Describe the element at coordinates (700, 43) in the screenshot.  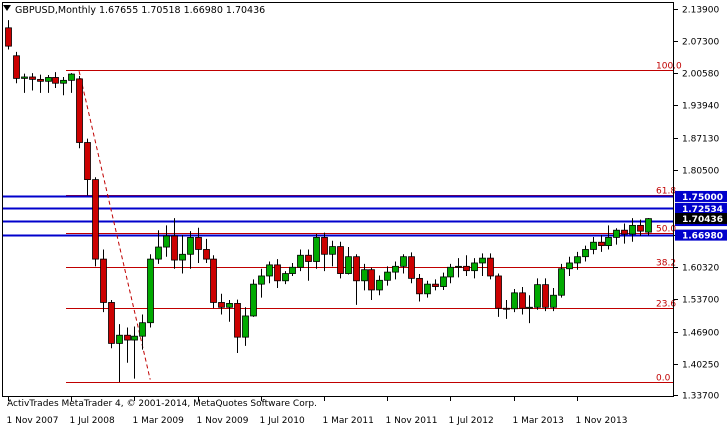
I see `price-axis-label: 2.07300` at that location.